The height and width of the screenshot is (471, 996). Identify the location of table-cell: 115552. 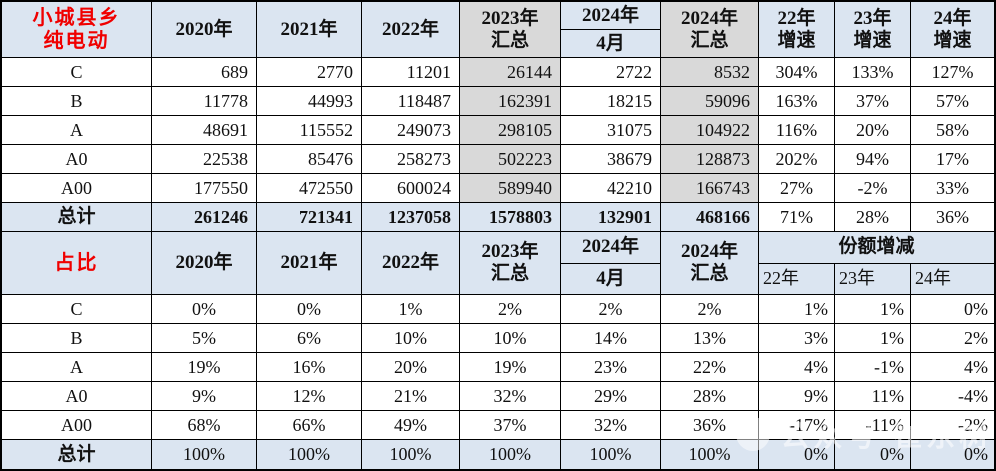
(309, 130).